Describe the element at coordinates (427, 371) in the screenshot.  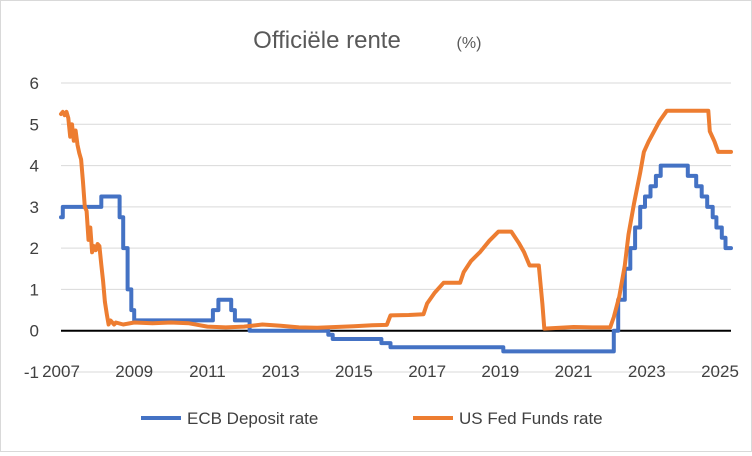
I see `x-tick-label: 2017` at that location.